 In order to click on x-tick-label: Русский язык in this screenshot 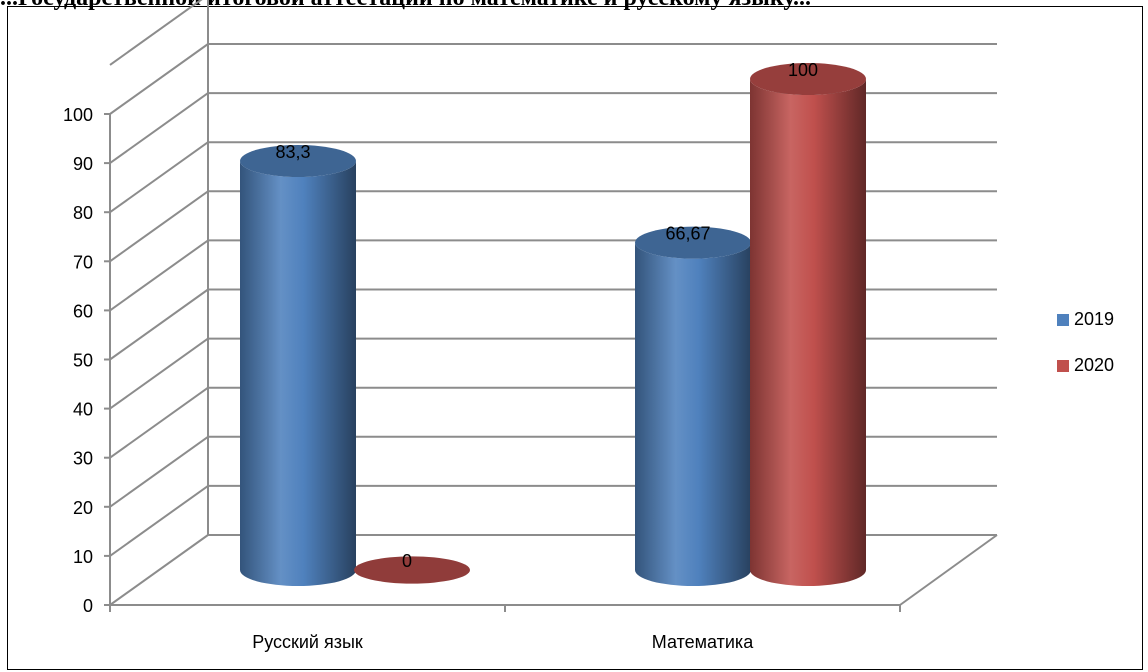, I will do `click(307, 642)`.